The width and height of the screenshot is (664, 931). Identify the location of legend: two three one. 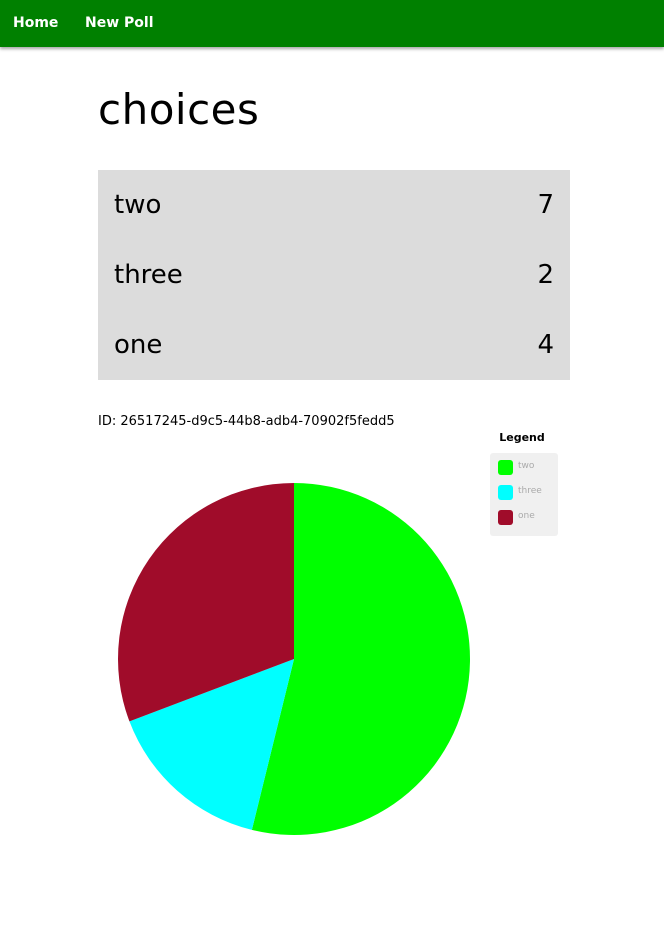
(524, 494).